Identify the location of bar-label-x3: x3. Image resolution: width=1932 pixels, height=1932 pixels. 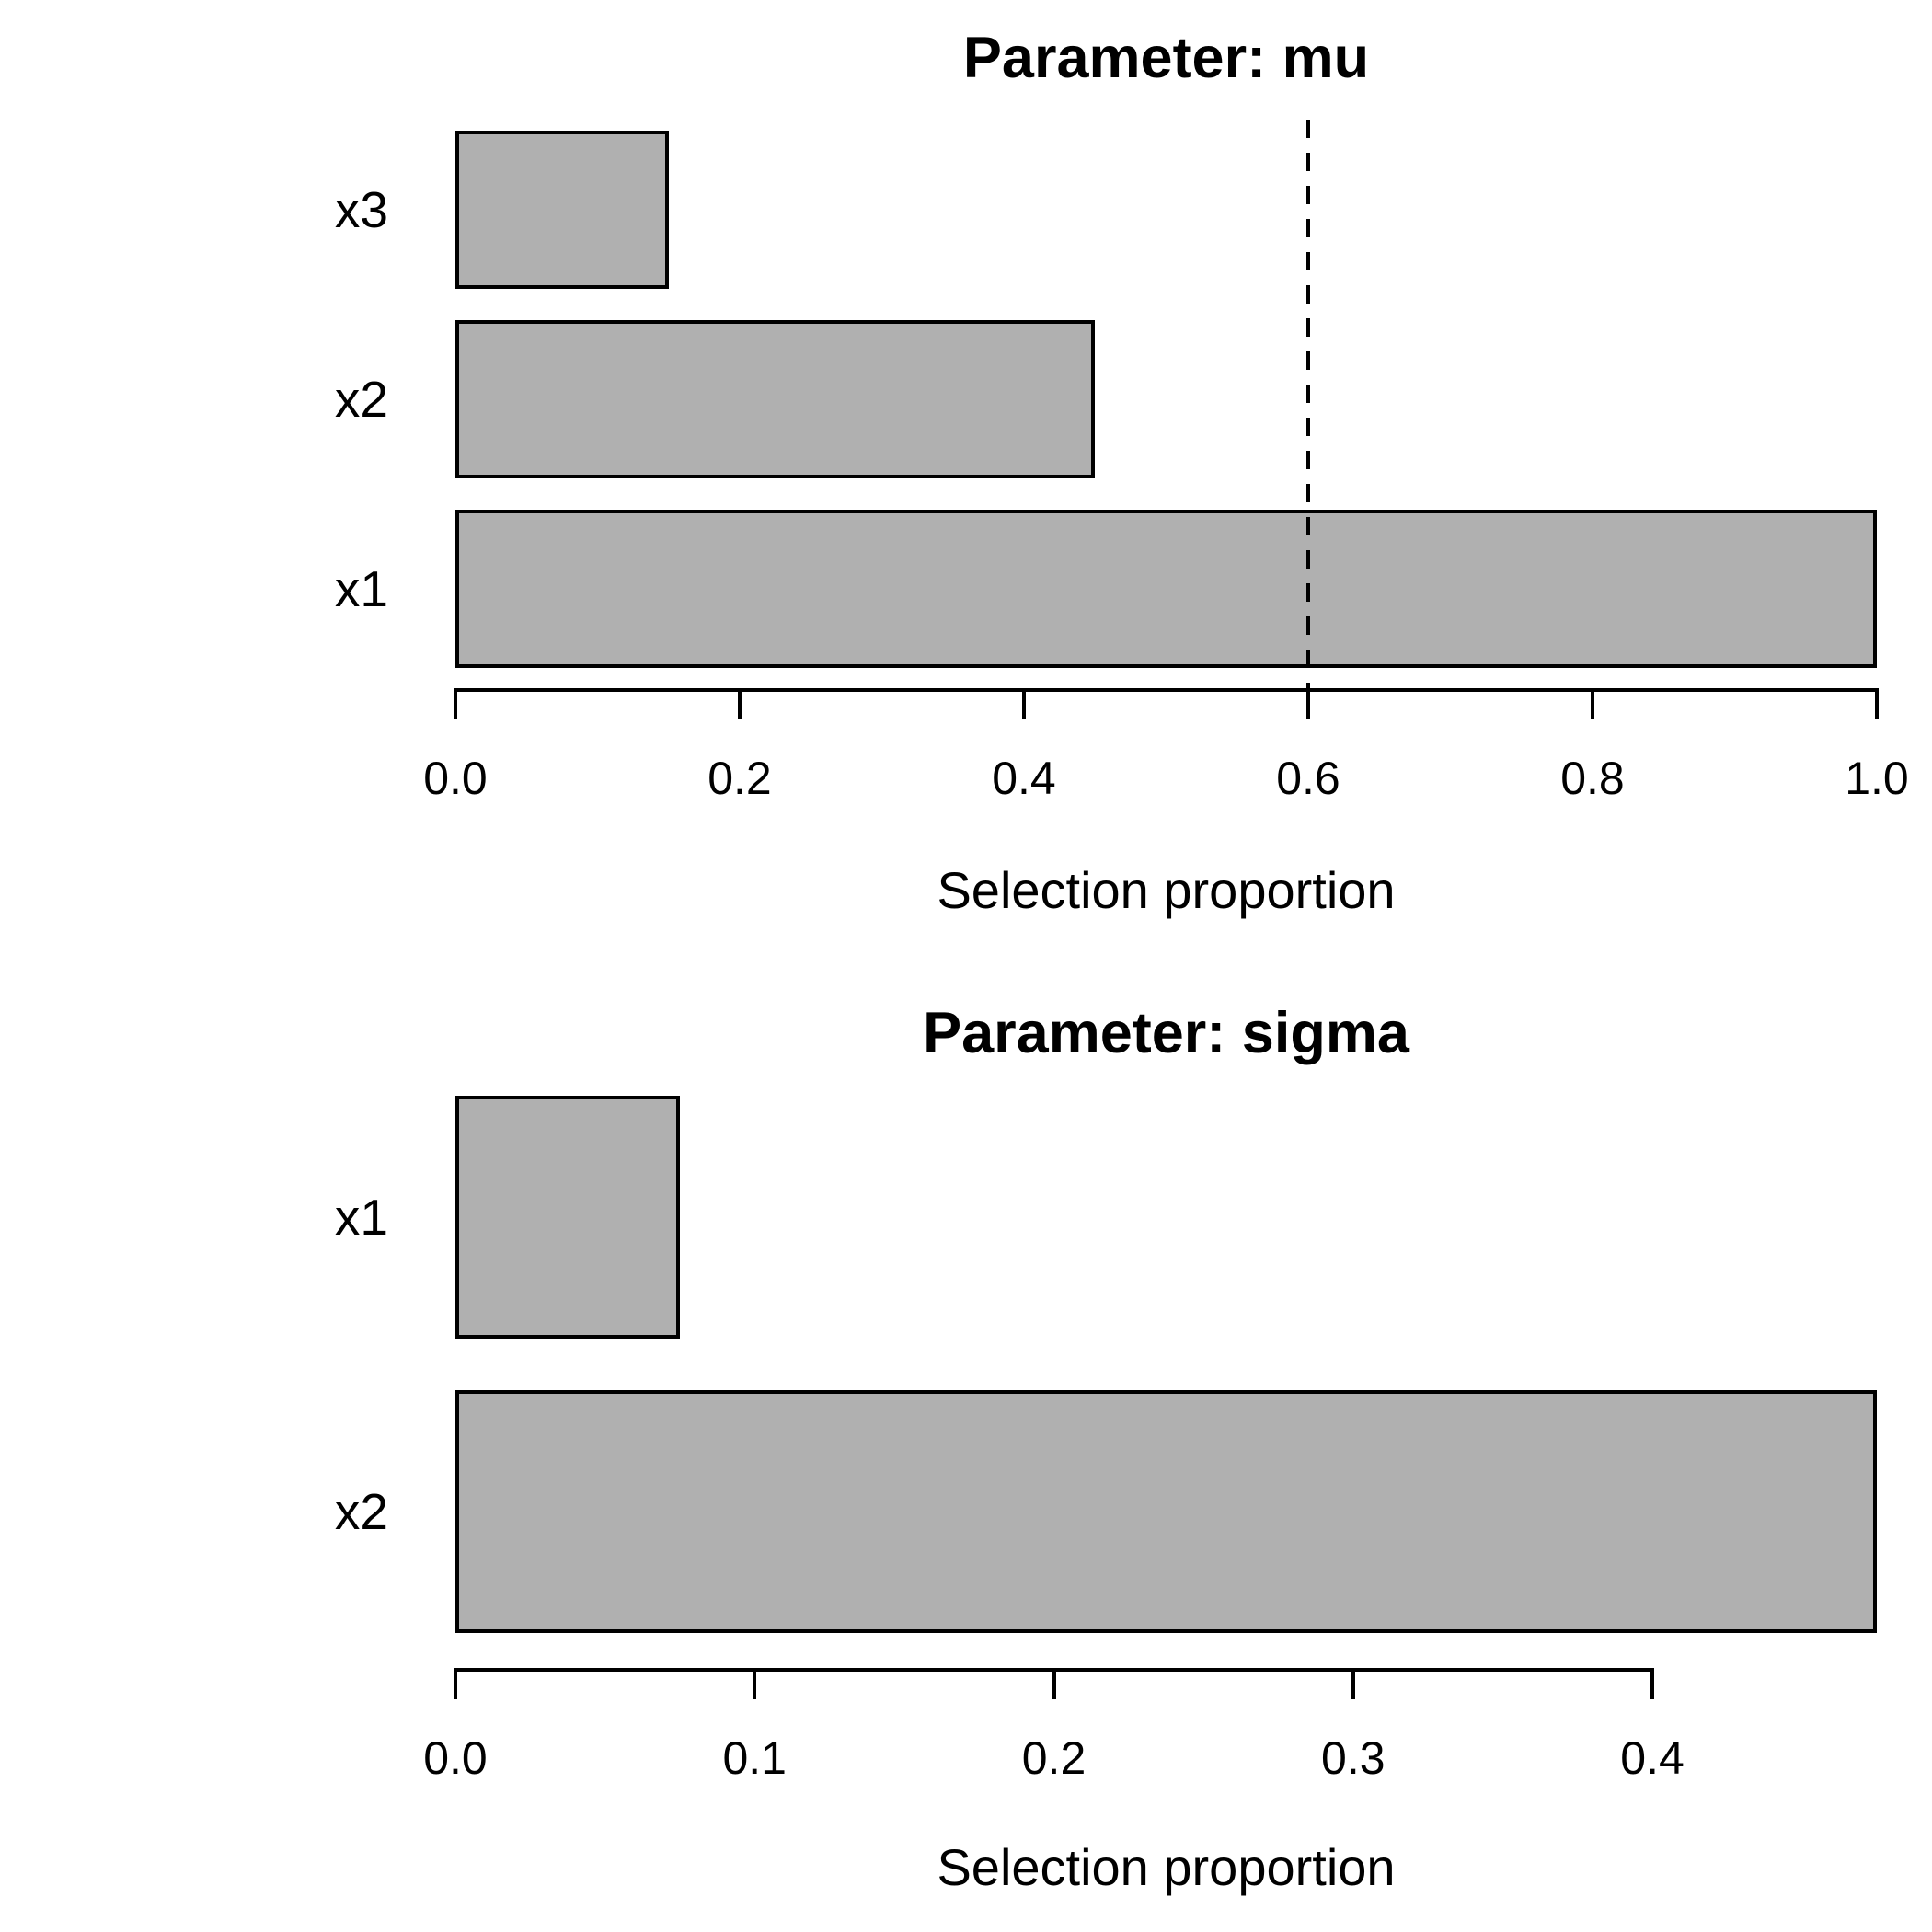
(361, 209).